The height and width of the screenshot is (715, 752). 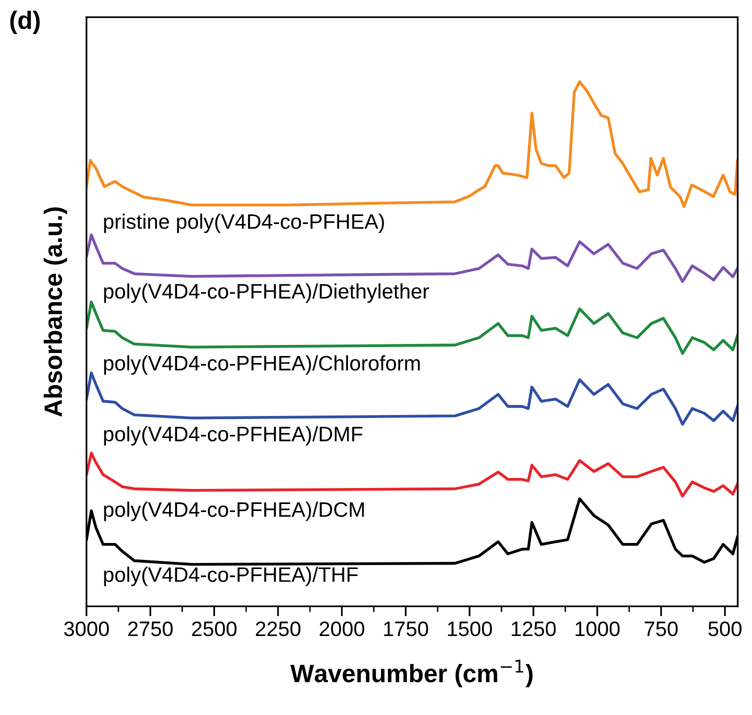 What do you see at coordinates (342, 628) in the screenshot?
I see `x-tick-label: 2000` at bounding box center [342, 628].